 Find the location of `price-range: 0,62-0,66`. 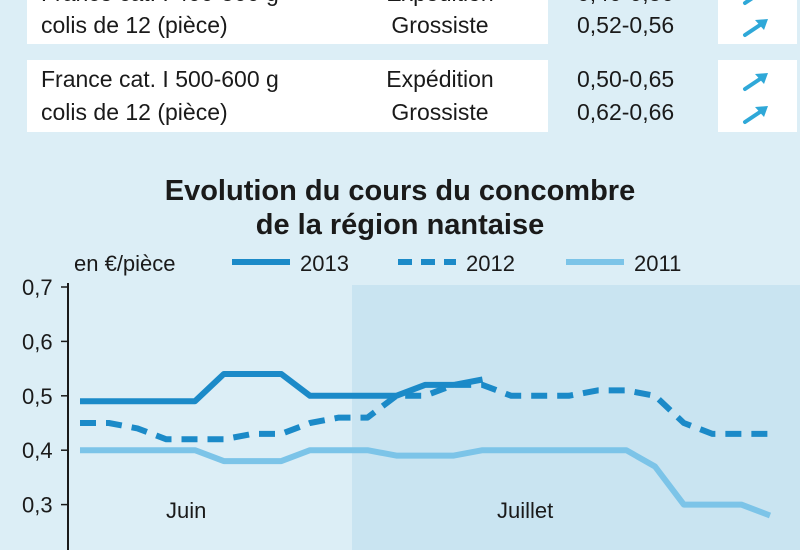

price-range: 0,62-0,66 is located at coordinates (626, 112).